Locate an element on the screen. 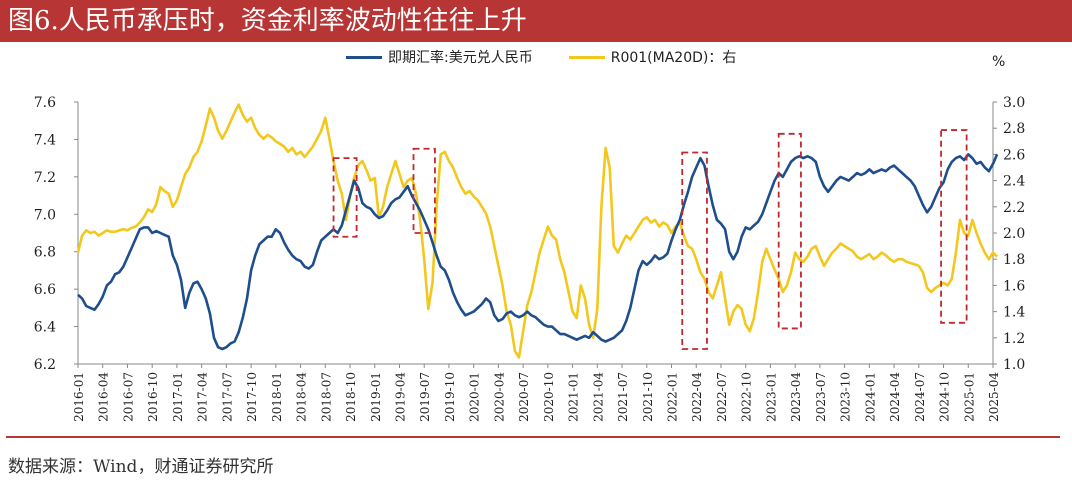 The image size is (1072, 484). x-tick-label: 2022-10 is located at coordinates (747, 397).